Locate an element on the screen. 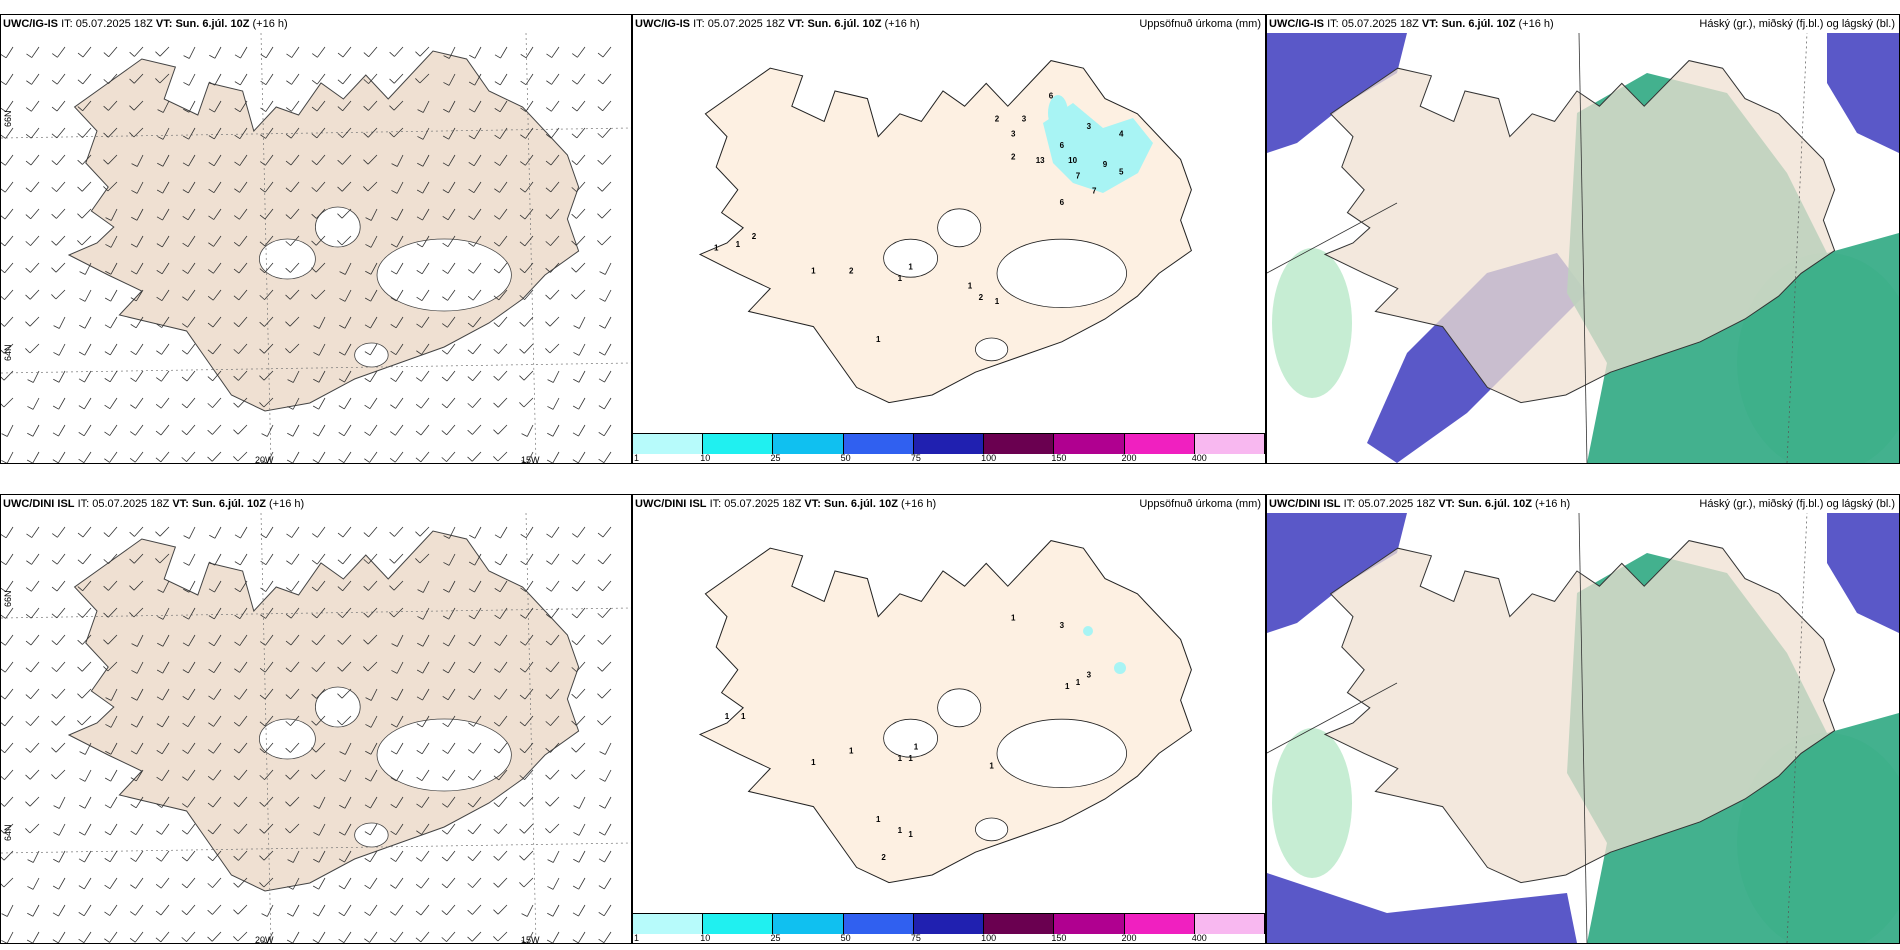  colorbar-tick-label: 75 is located at coordinates (915, 938).